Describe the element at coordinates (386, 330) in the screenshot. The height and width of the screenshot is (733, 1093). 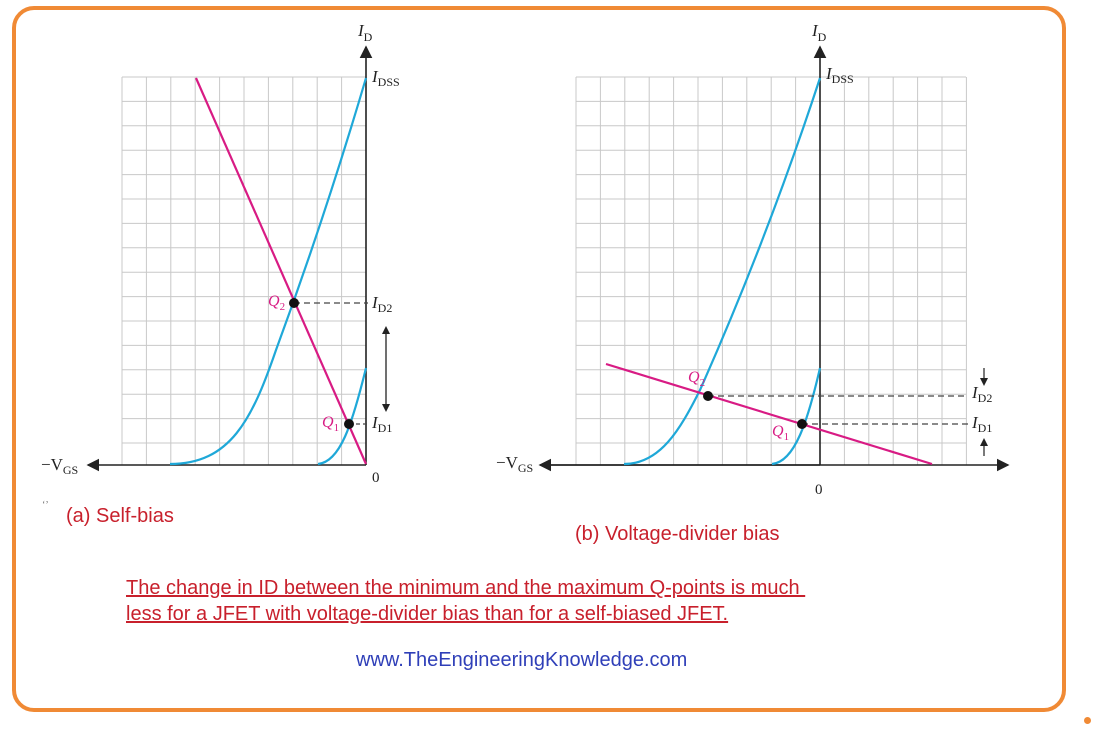
I see `delta-arrow-up-a` at that location.